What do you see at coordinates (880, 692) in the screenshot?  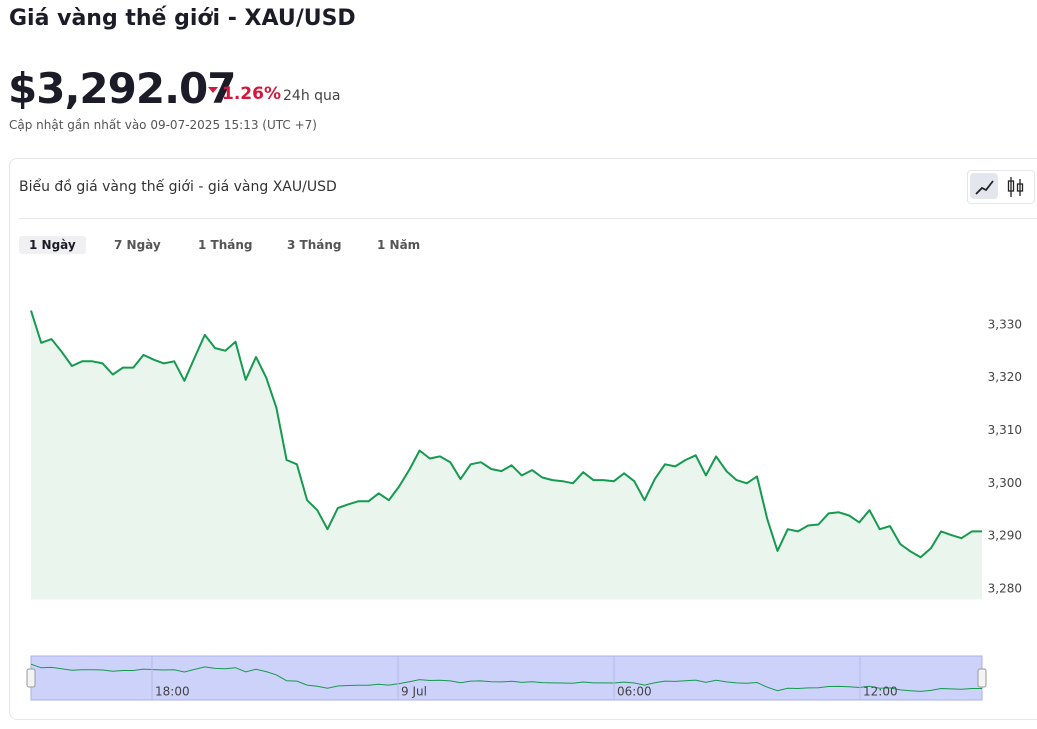 I see `navigator-label: 12:00` at bounding box center [880, 692].